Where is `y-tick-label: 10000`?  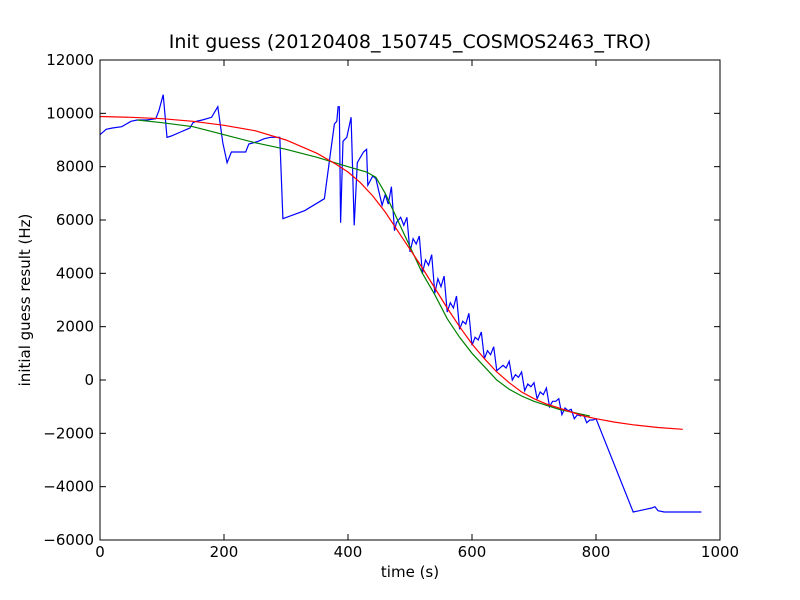 y-tick-label: 10000 is located at coordinates (70, 113).